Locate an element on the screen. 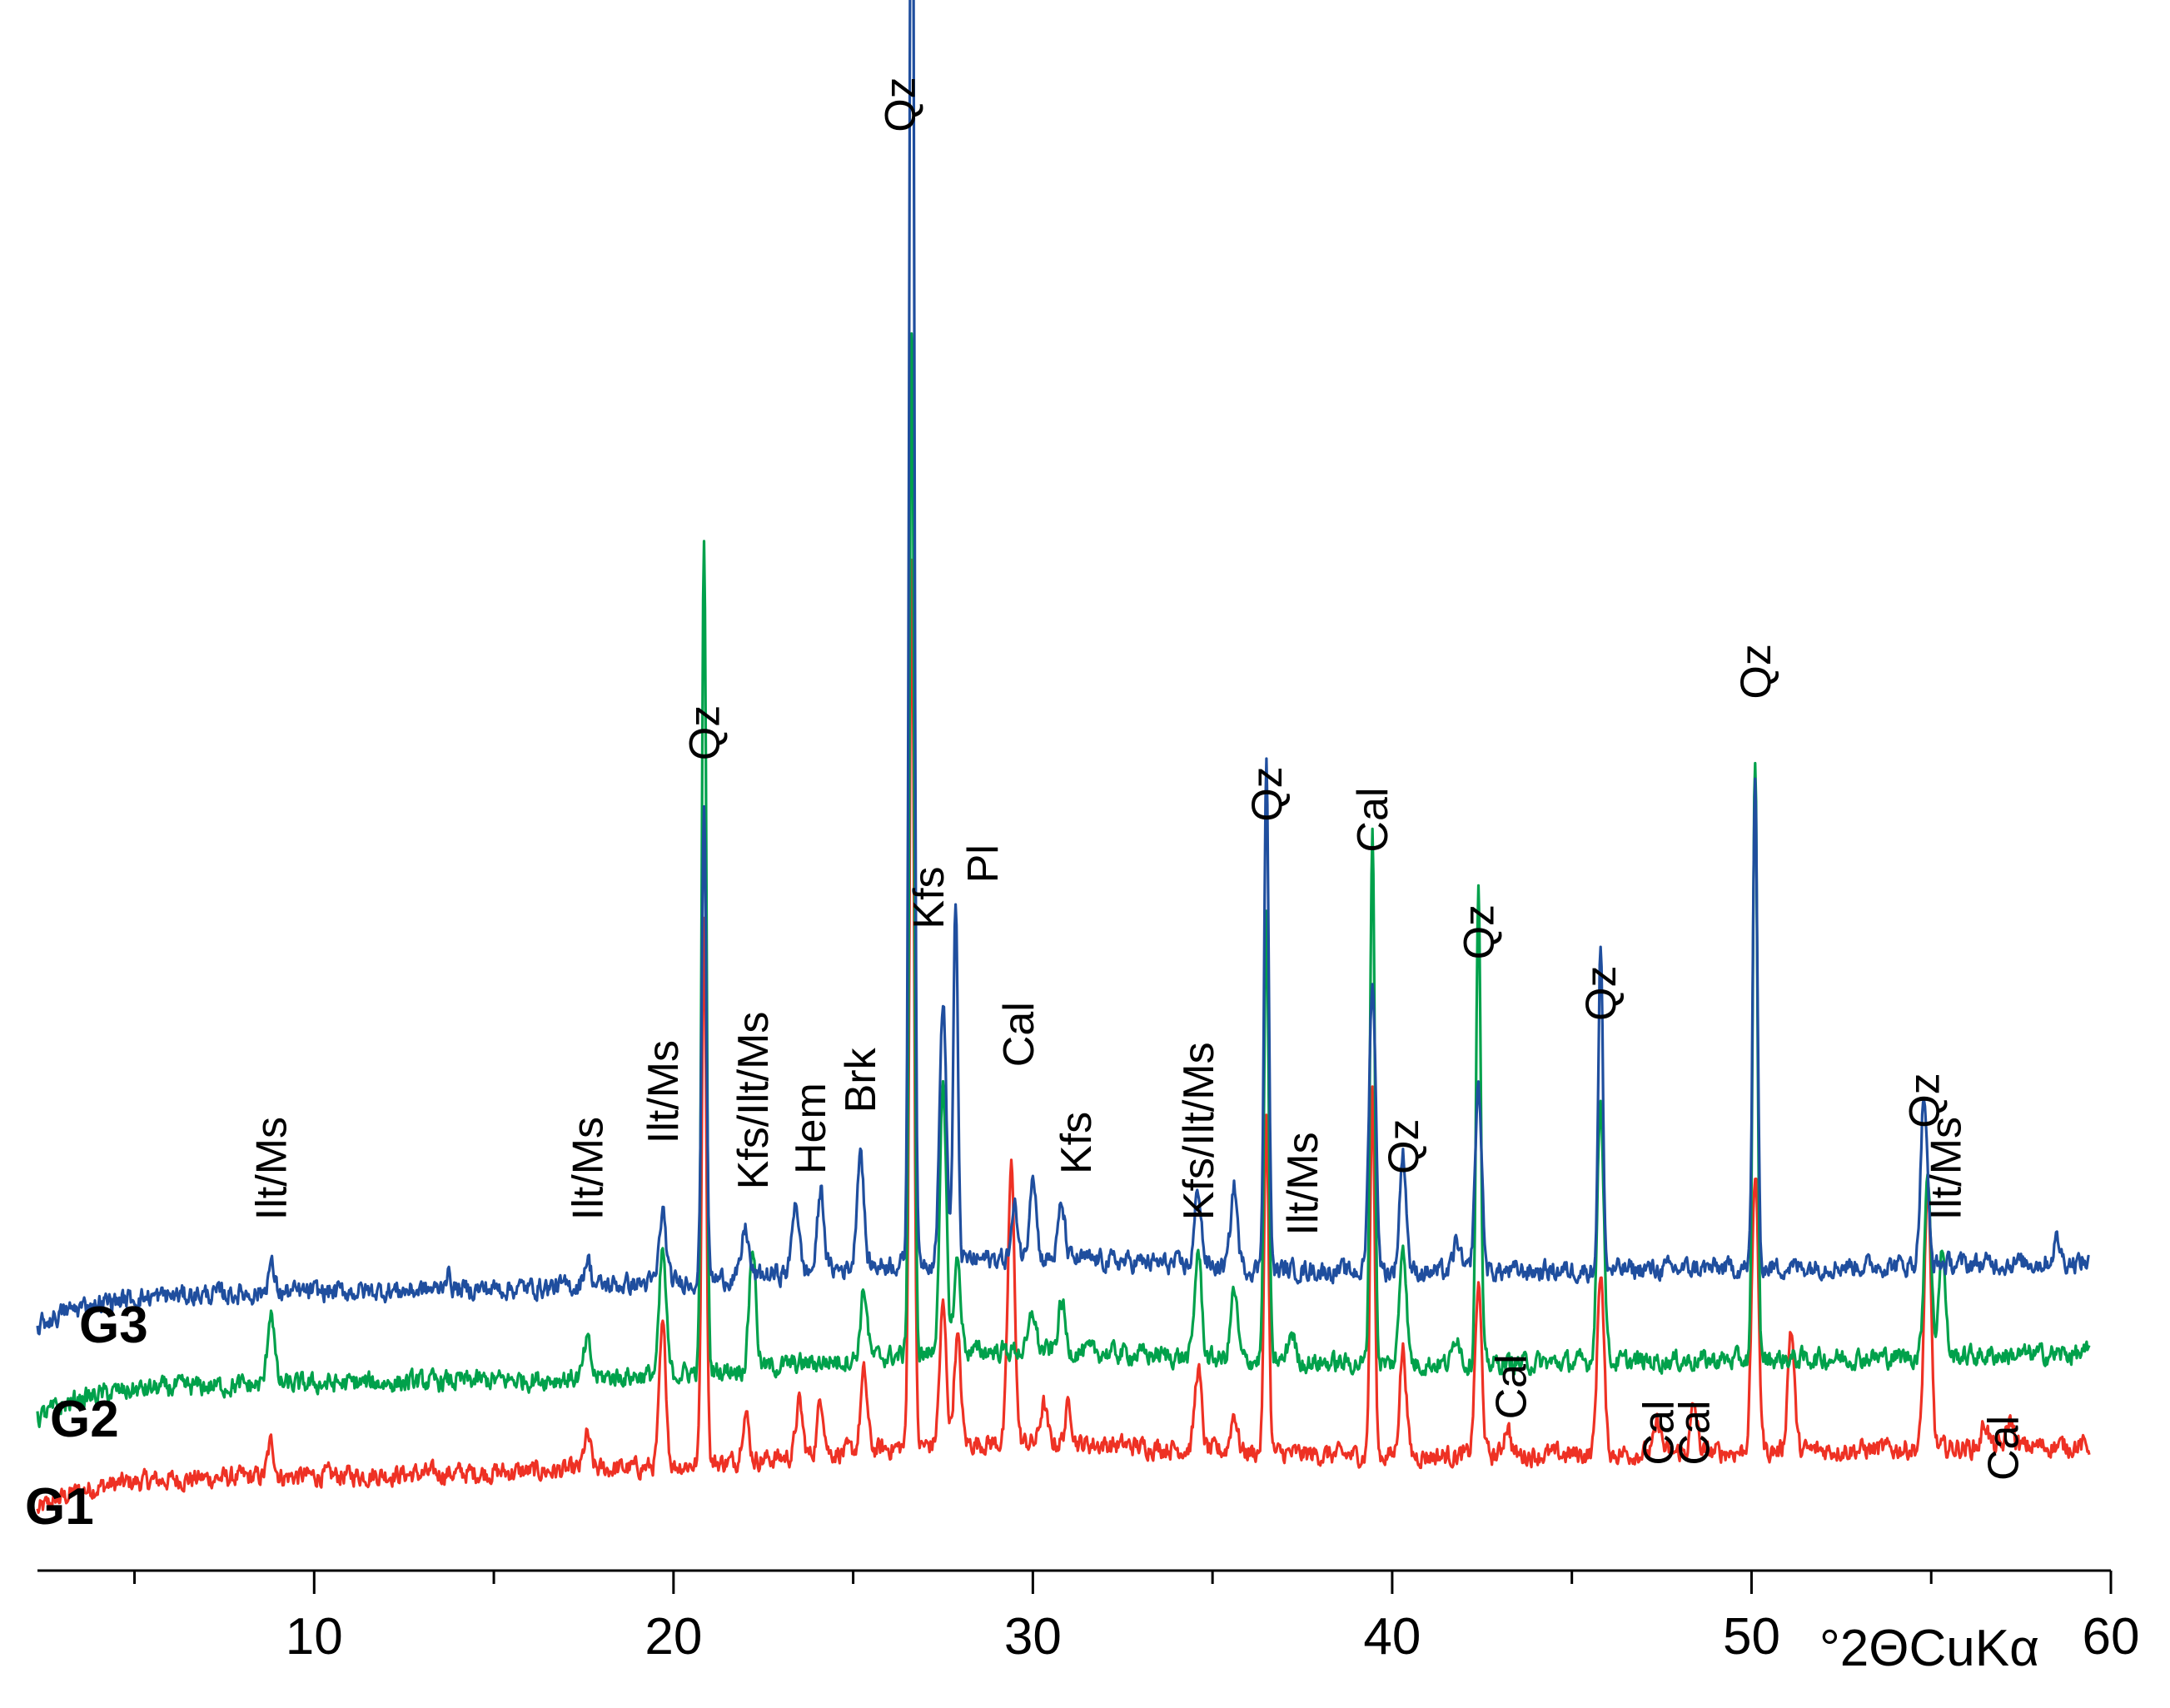  peak-label: Pl is located at coordinates (983, 863).